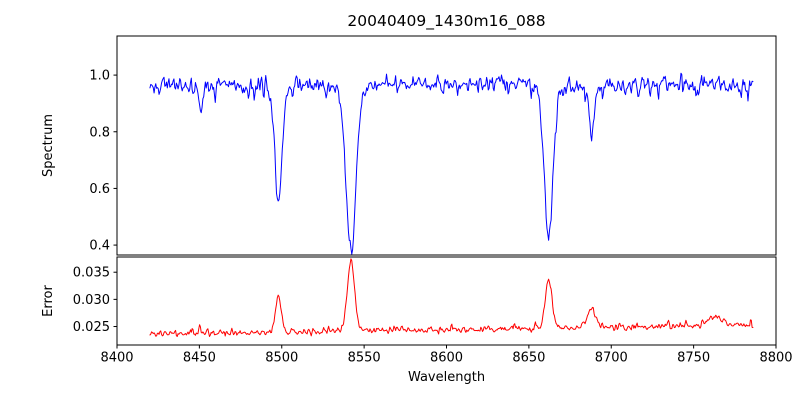  What do you see at coordinates (693, 358) in the screenshot?
I see `x-tick-label: 8750` at bounding box center [693, 358].